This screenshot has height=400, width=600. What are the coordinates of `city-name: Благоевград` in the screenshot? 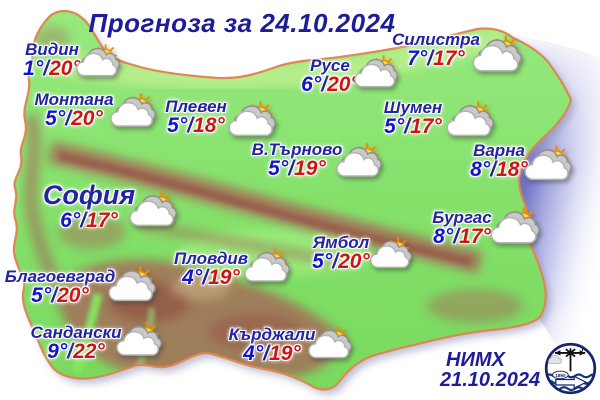 It's located at (60, 276).